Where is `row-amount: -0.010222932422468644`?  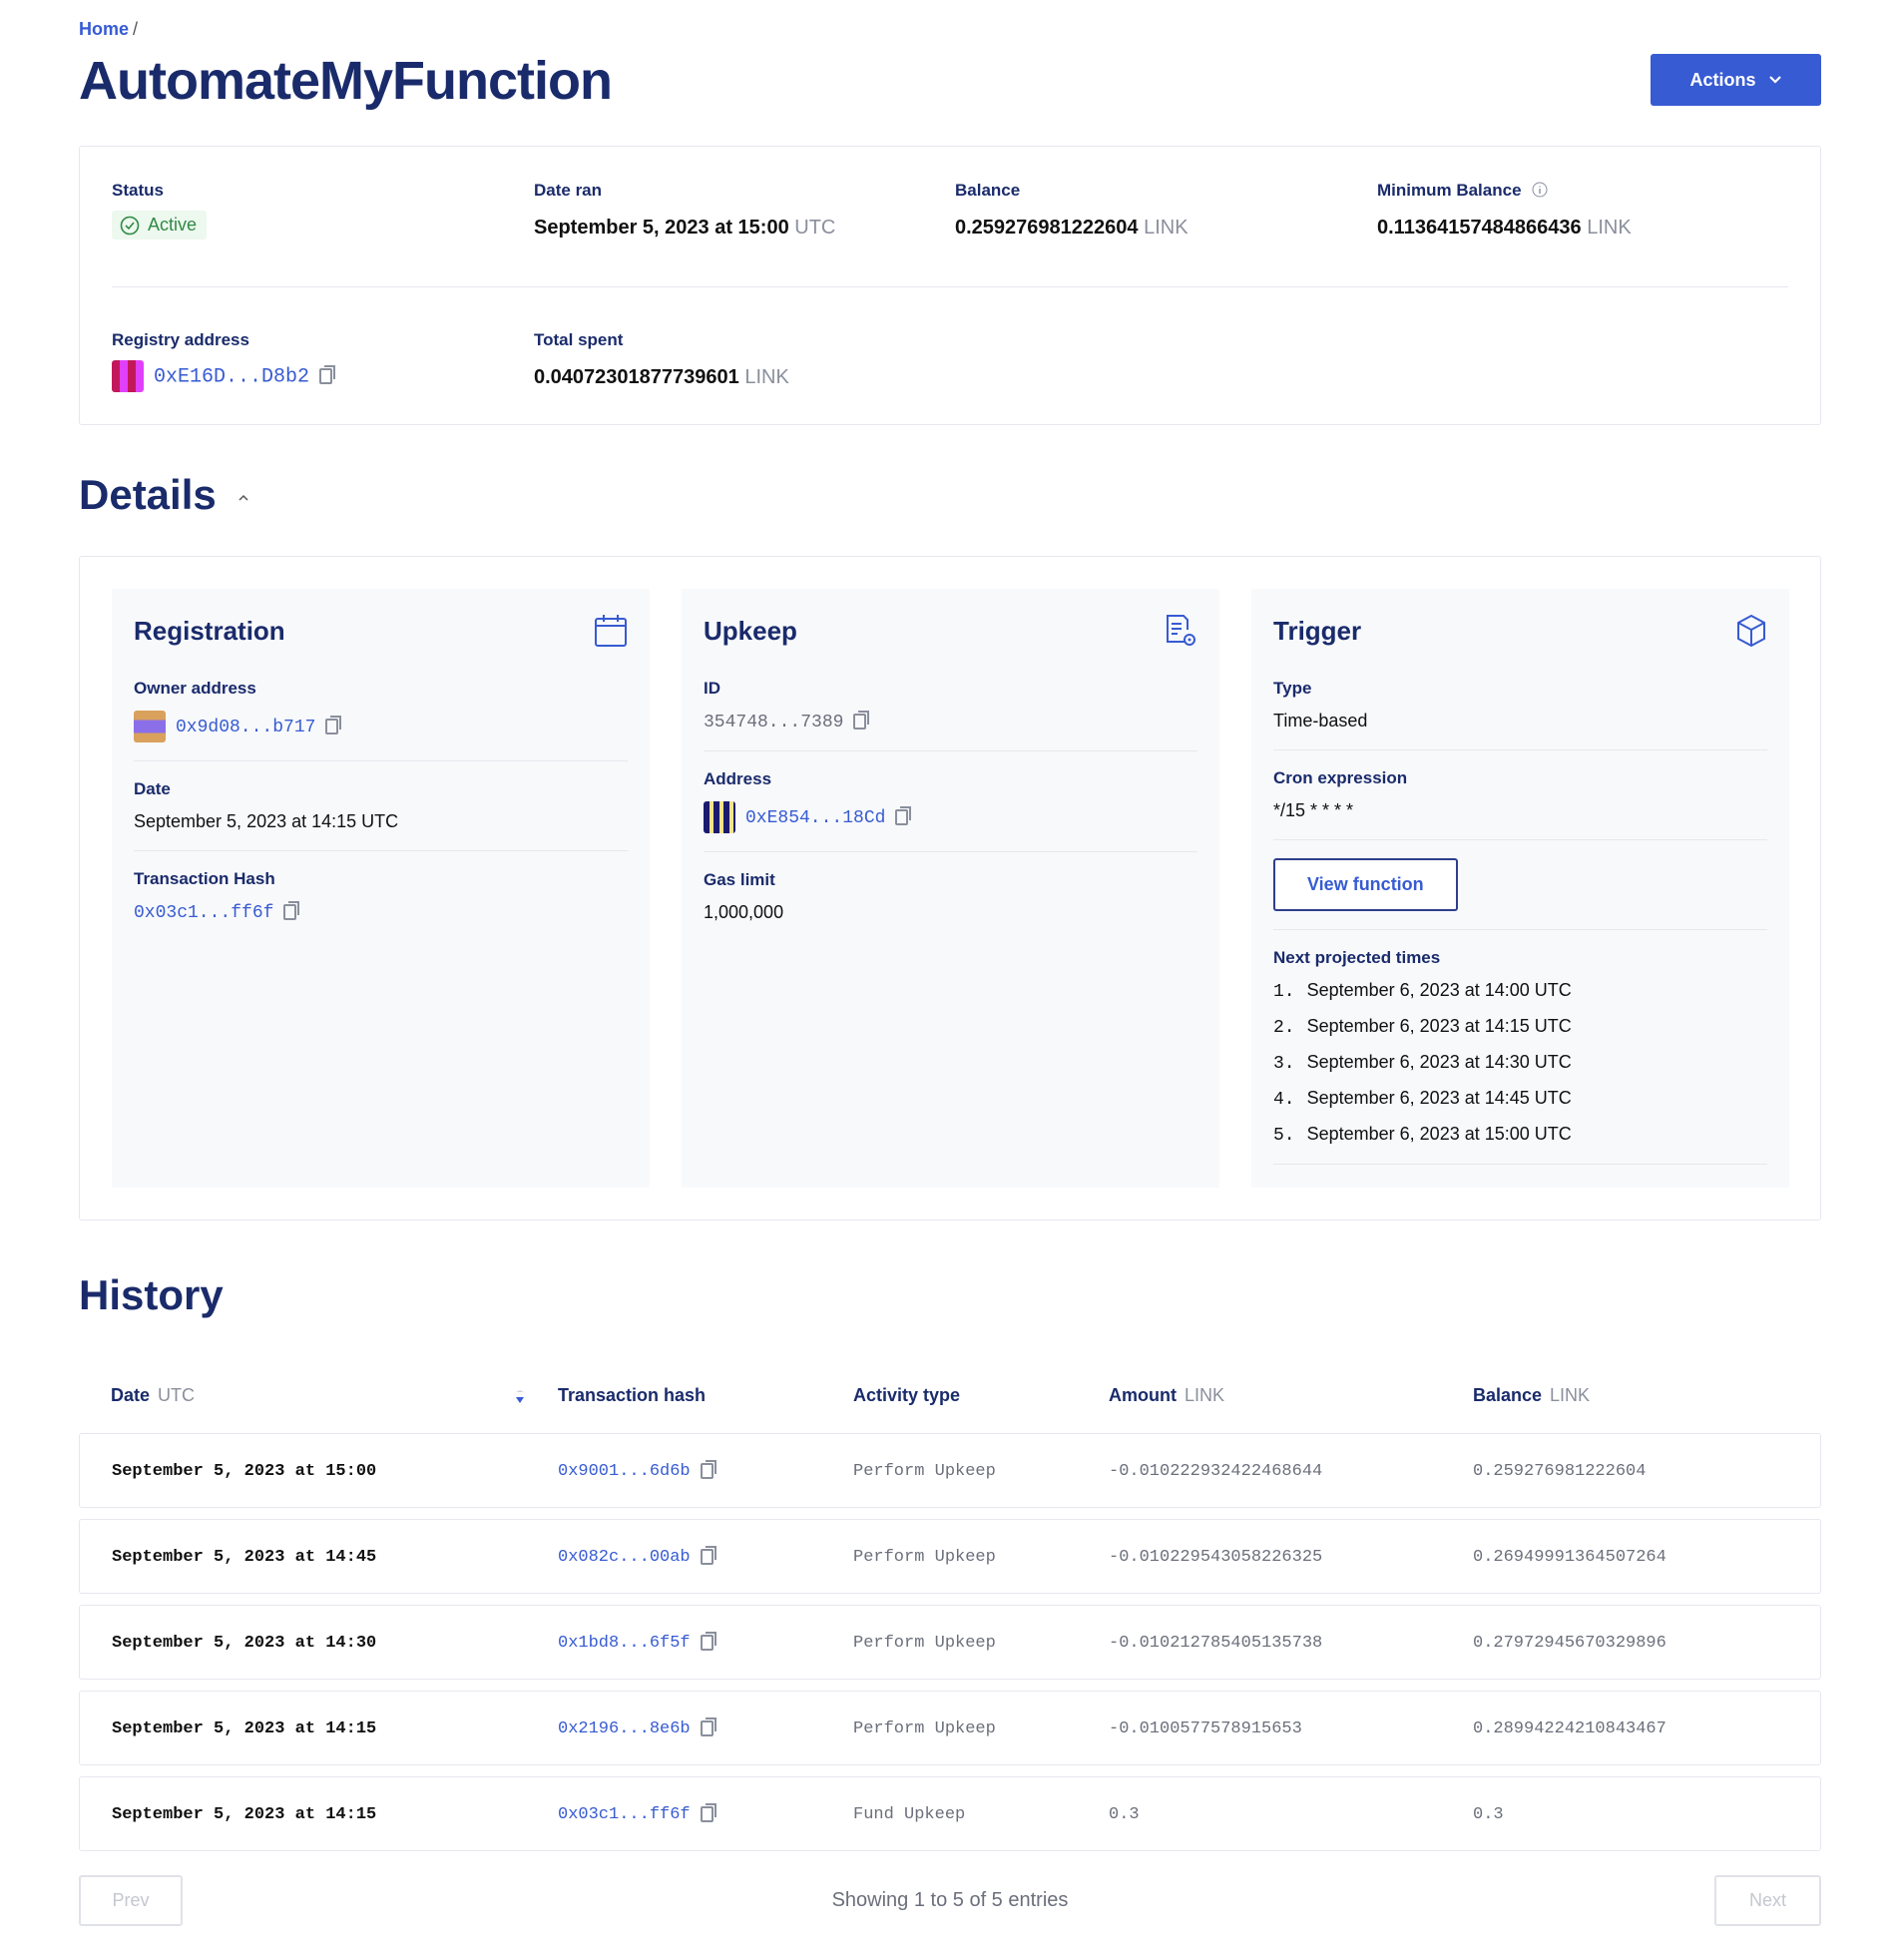 row-amount: -0.010222932422468644 is located at coordinates (1216, 1471).